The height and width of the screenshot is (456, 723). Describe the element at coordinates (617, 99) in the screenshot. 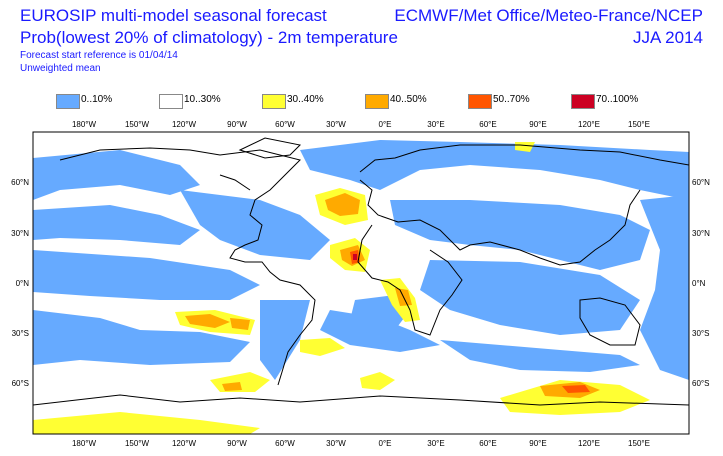

I see `legend-label: 70..100%` at that location.